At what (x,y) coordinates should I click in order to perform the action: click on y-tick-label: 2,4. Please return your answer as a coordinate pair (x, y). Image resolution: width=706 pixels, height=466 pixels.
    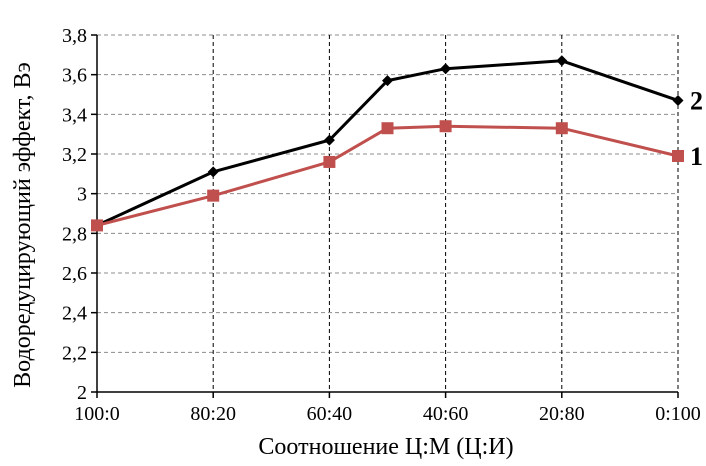
    Looking at the image, I should click on (74, 314).